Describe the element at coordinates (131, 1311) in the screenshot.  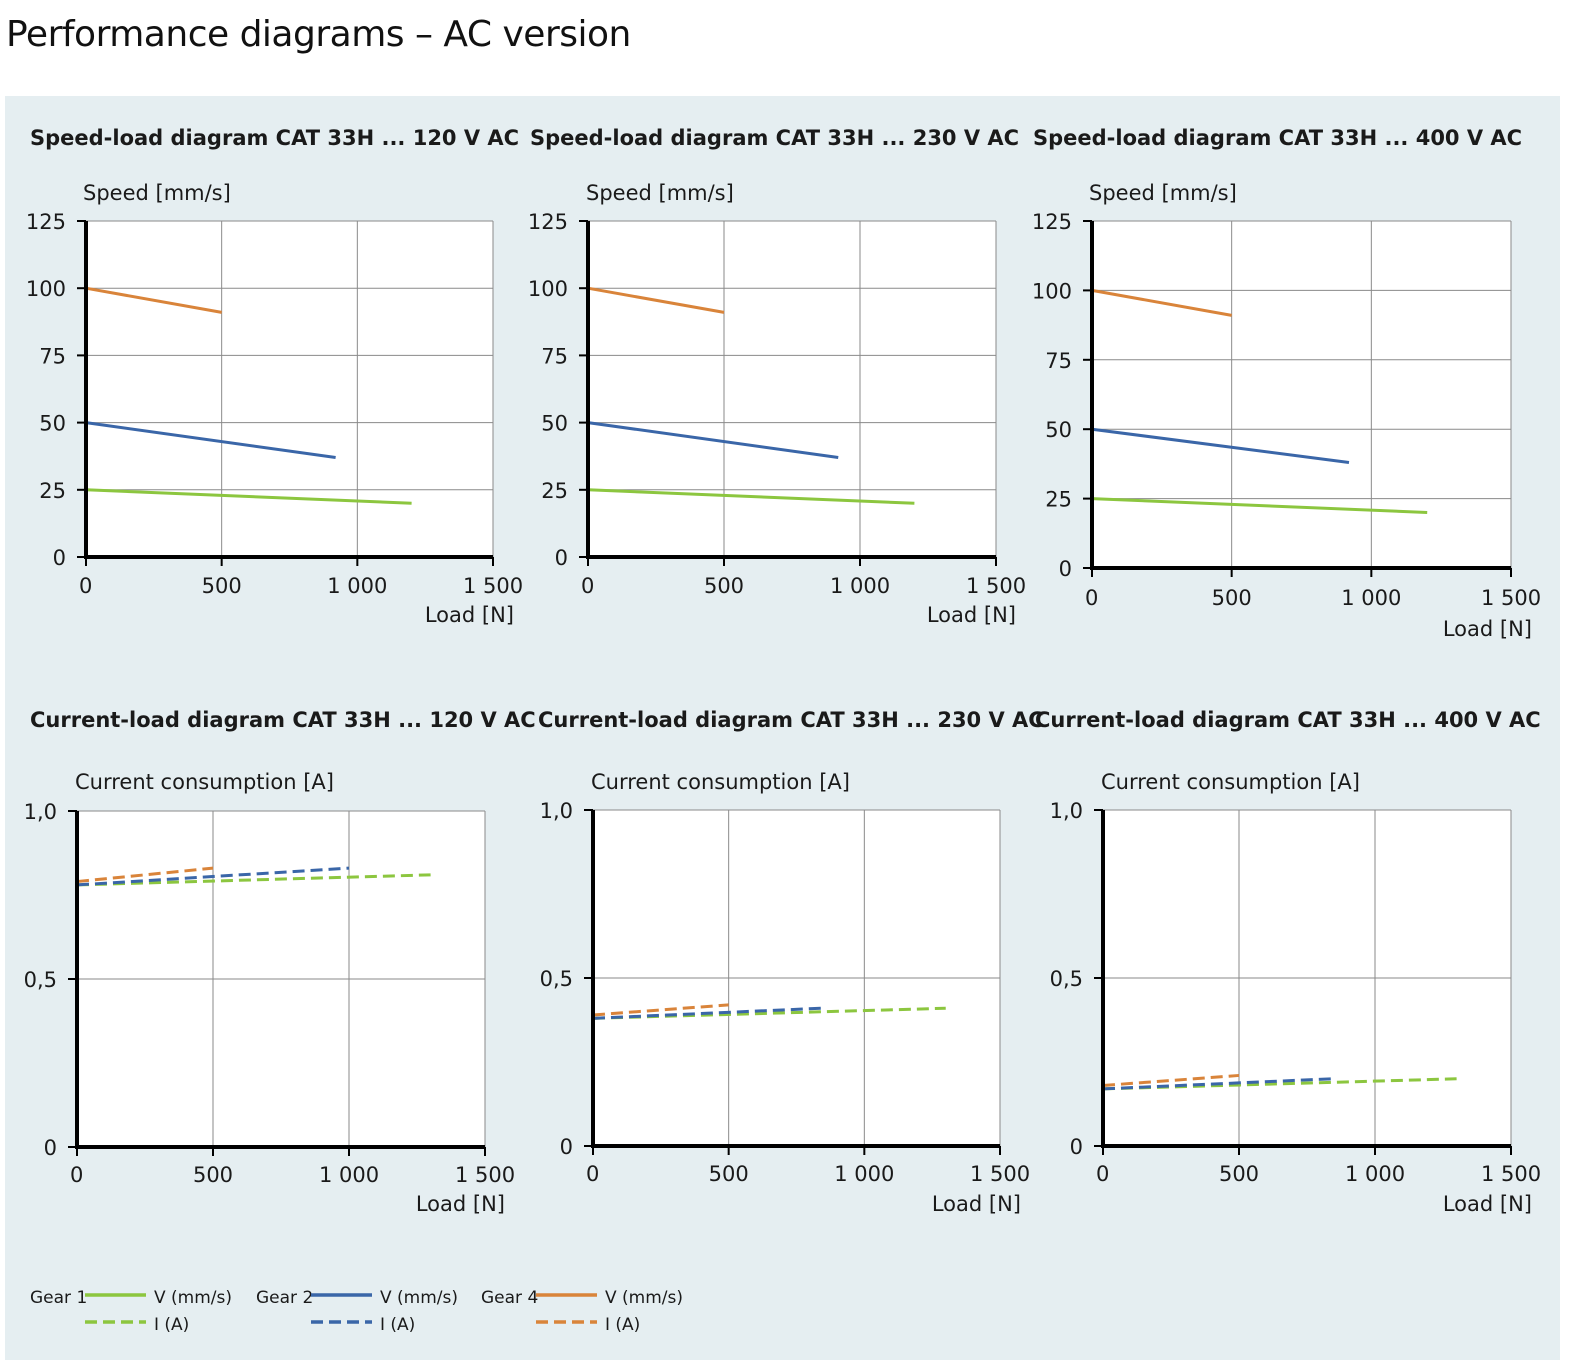
I see `legend-item-1: Gear 1 V (mm/s) I (A)` at that location.